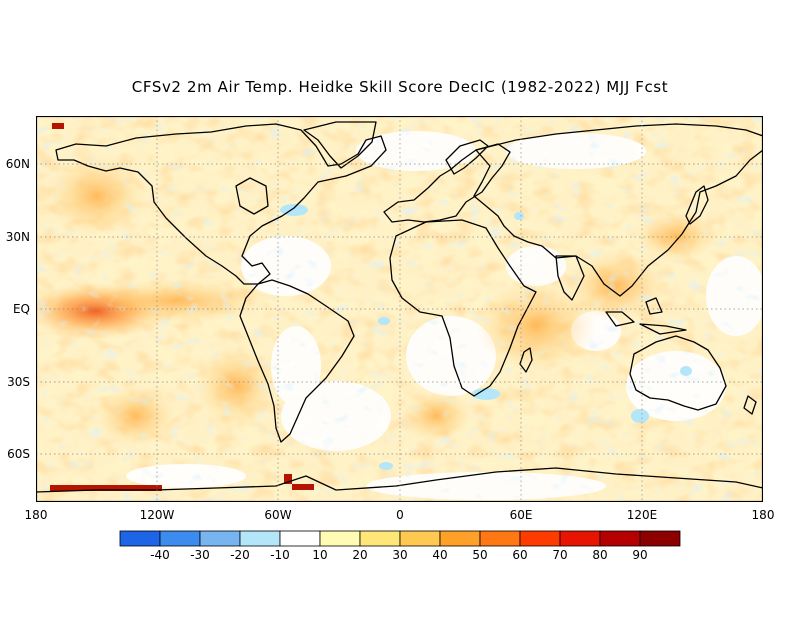 The width and height of the screenshot is (800, 618). What do you see at coordinates (278, 515) in the screenshot?
I see `lon-label-60w: 60W` at bounding box center [278, 515].